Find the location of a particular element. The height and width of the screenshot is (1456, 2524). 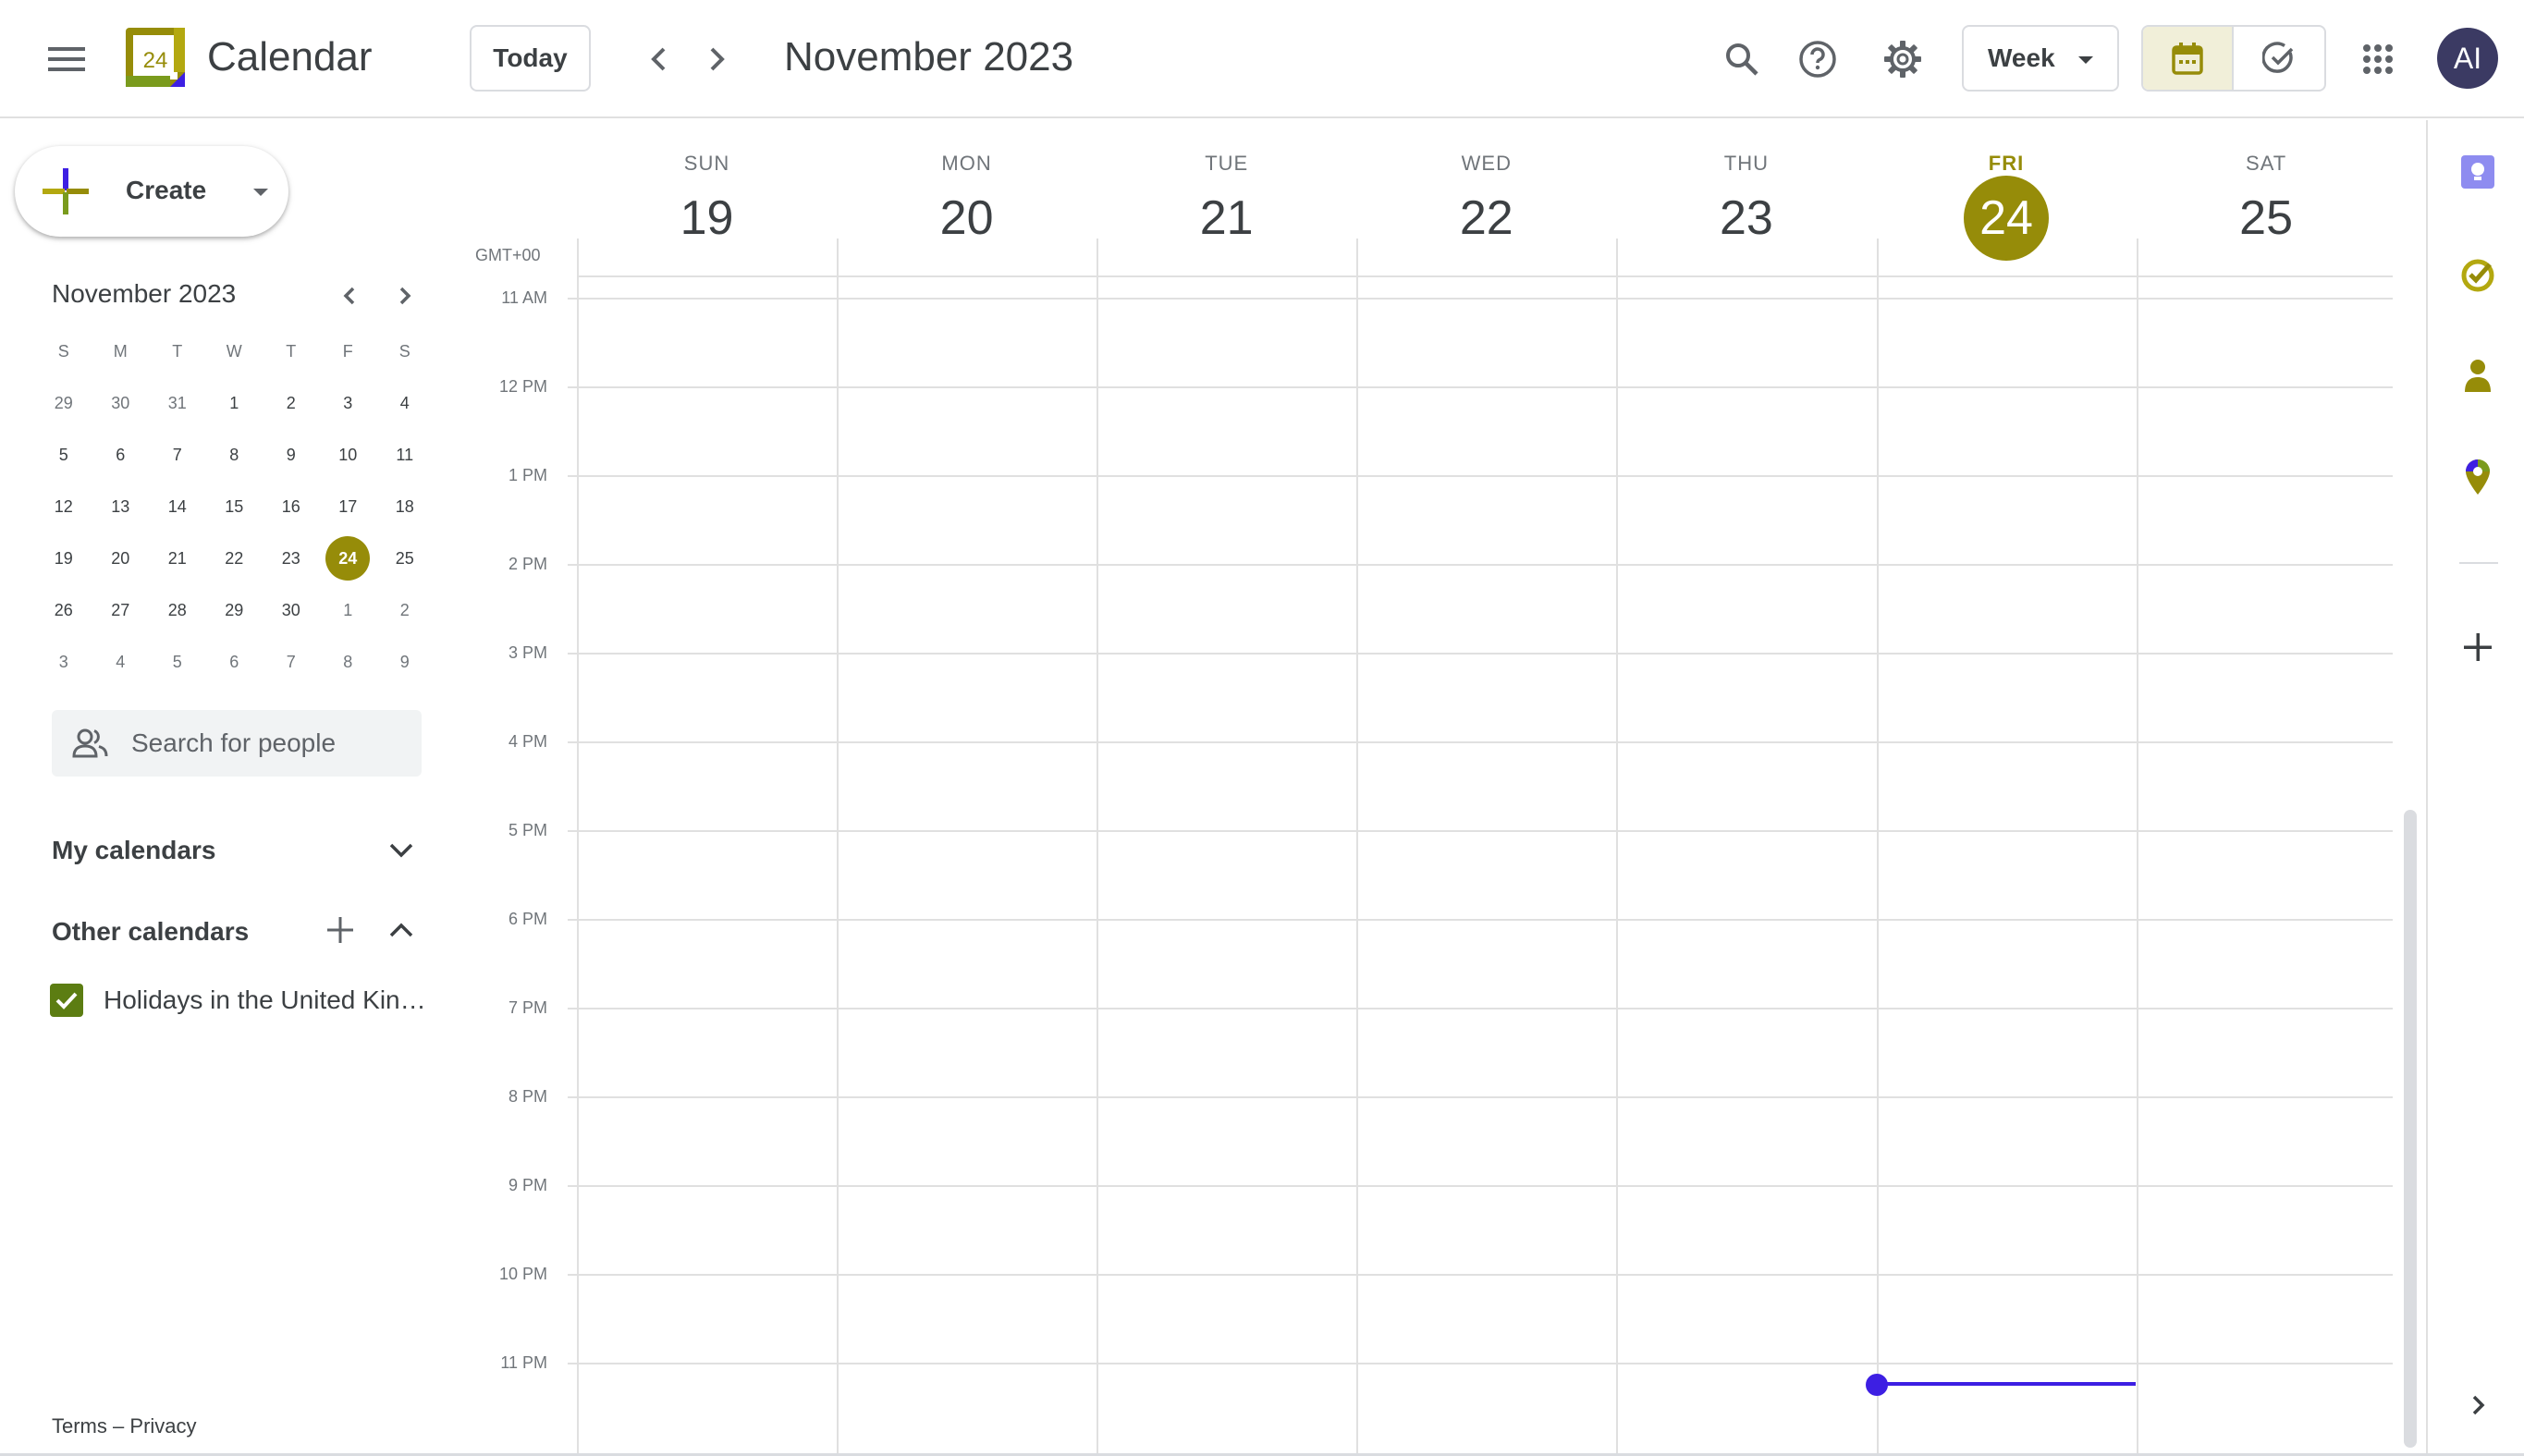

mini-calendar-day: 25 is located at coordinates (404, 558).